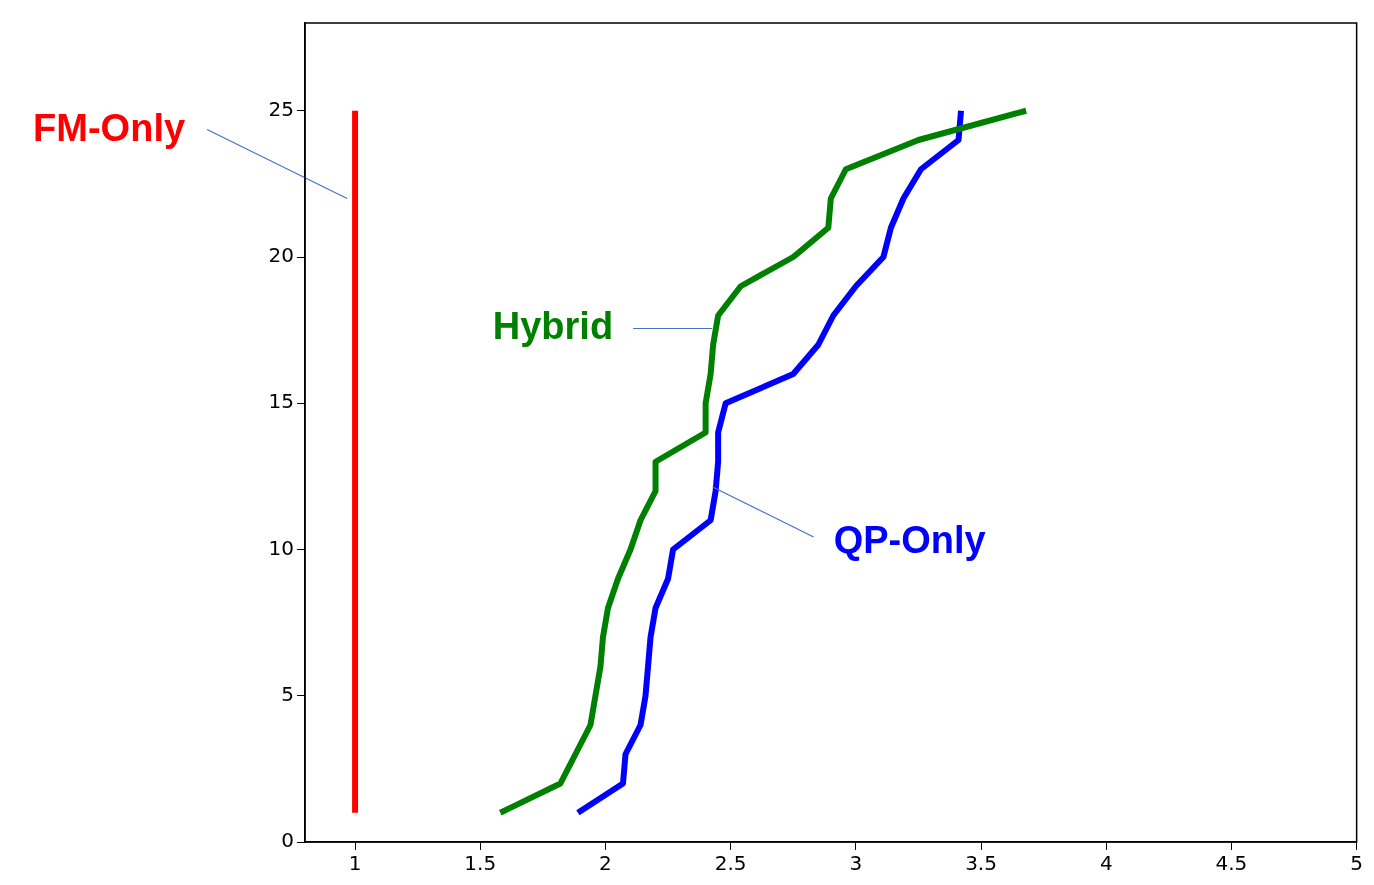 The image size is (1374, 885). What do you see at coordinates (1231, 863) in the screenshot?
I see `x-tick-label: 4.5` at bounding box center [1231, 863].